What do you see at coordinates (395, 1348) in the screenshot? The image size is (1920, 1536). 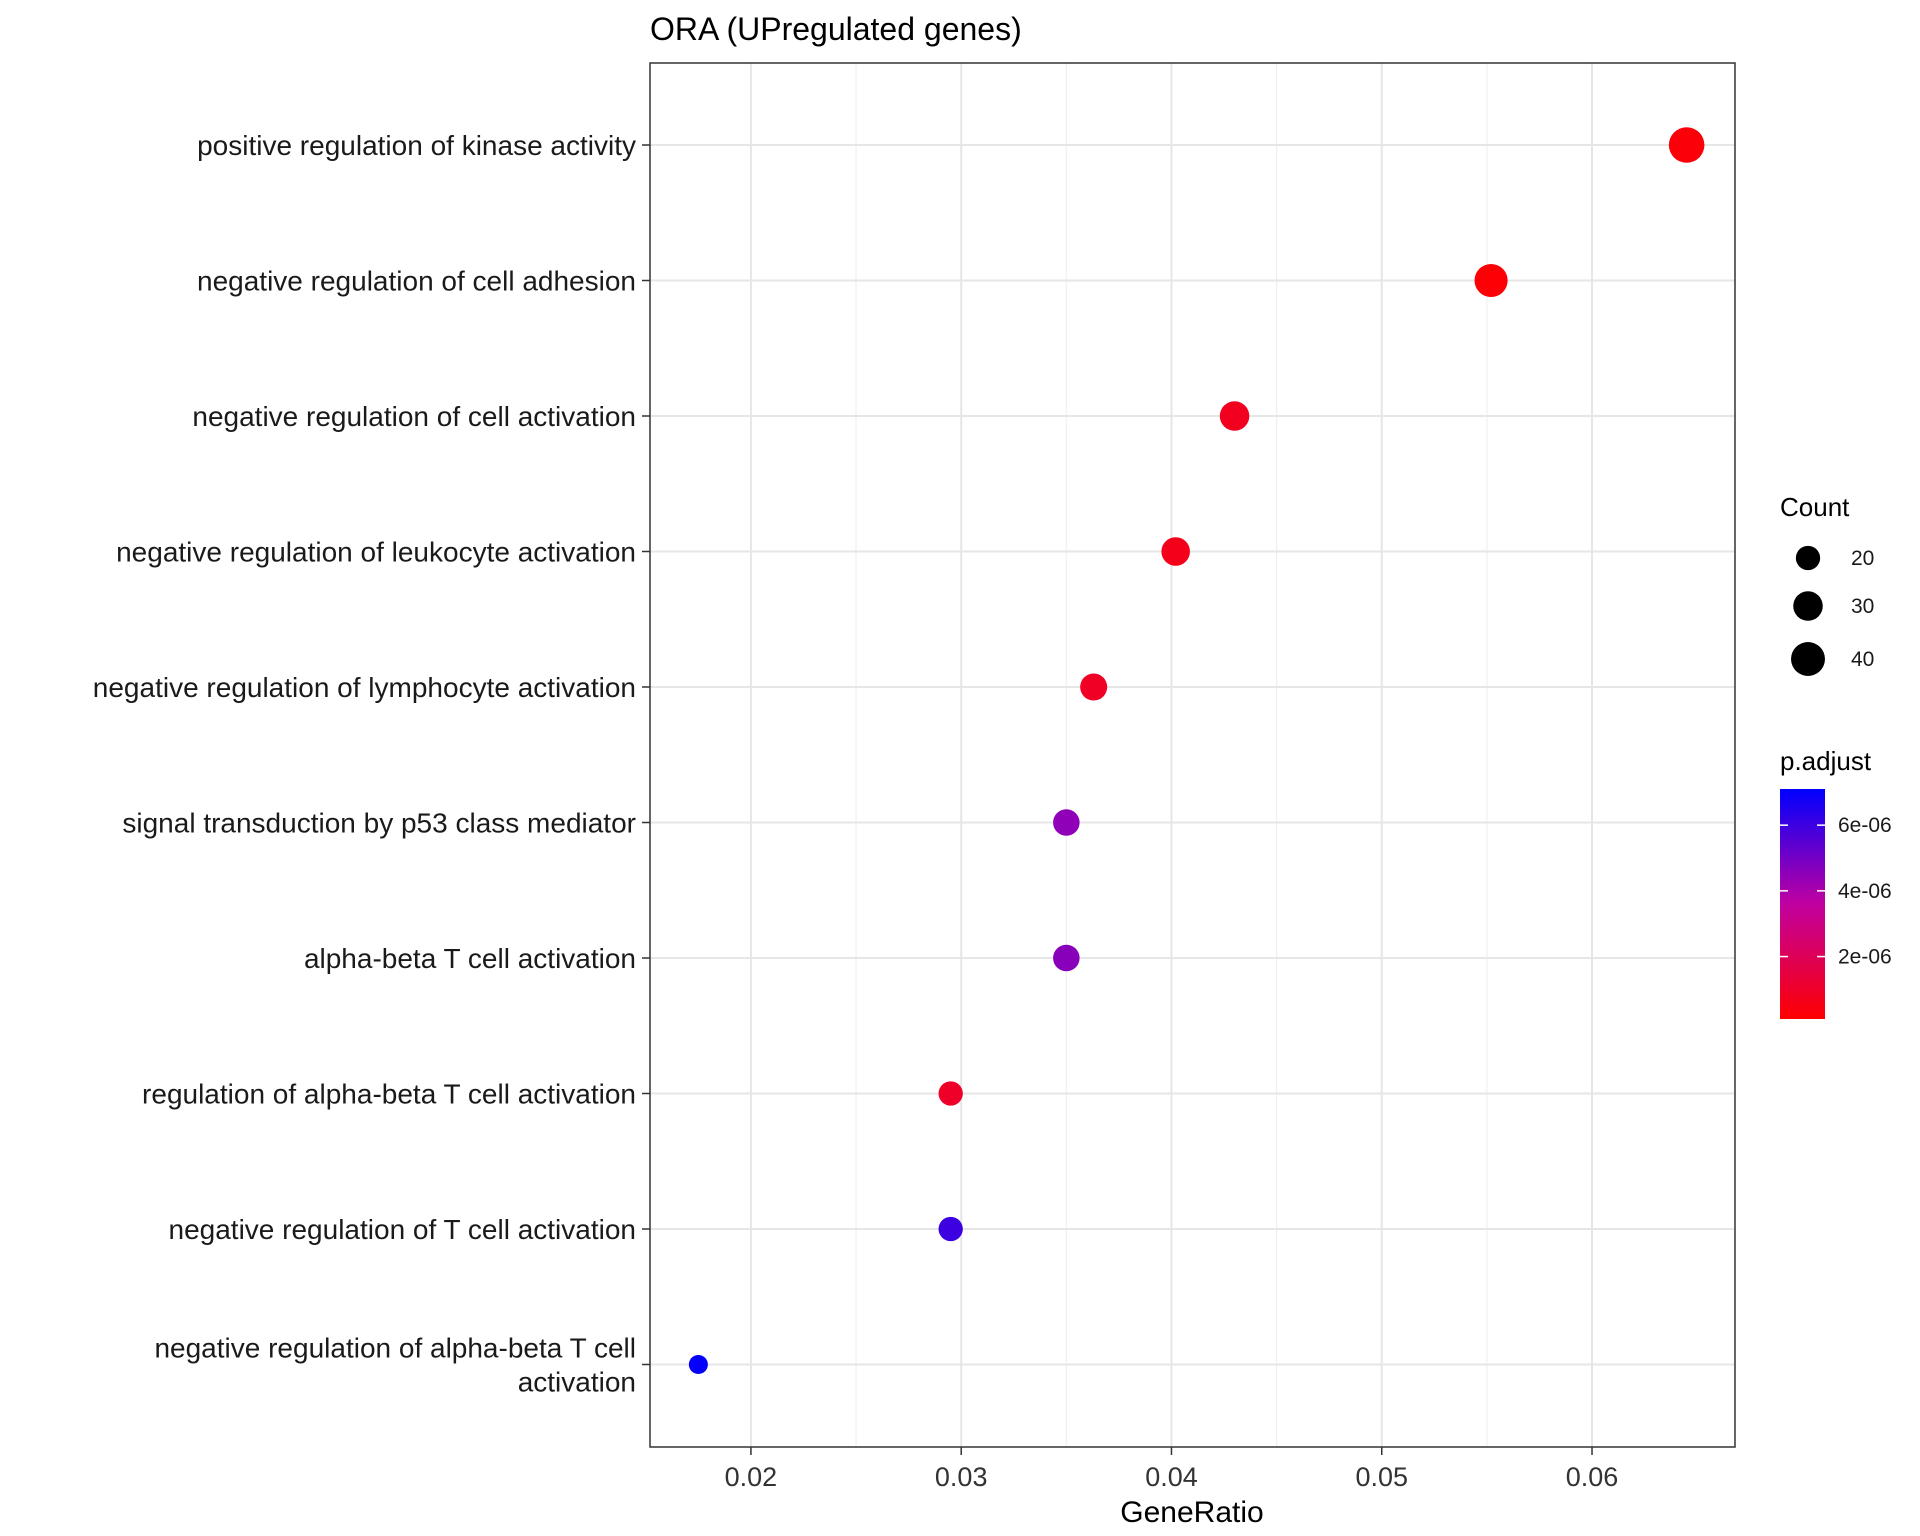 I see `category-label: negative regulation of alpha-beta T cell` at bounding box center [395, 1348].